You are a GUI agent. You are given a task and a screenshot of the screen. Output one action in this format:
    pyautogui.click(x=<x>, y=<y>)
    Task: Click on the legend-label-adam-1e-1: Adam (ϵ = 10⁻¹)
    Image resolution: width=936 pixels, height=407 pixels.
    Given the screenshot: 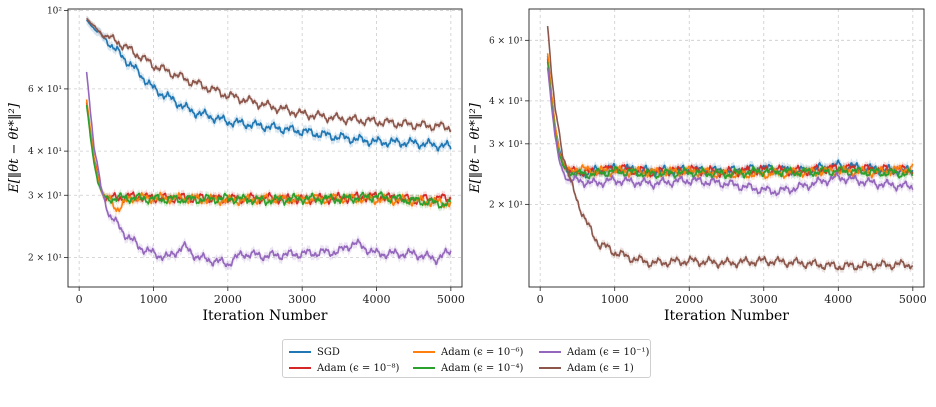 What is the action you would take?
    pyautogui.click(x=608, y=352)
    